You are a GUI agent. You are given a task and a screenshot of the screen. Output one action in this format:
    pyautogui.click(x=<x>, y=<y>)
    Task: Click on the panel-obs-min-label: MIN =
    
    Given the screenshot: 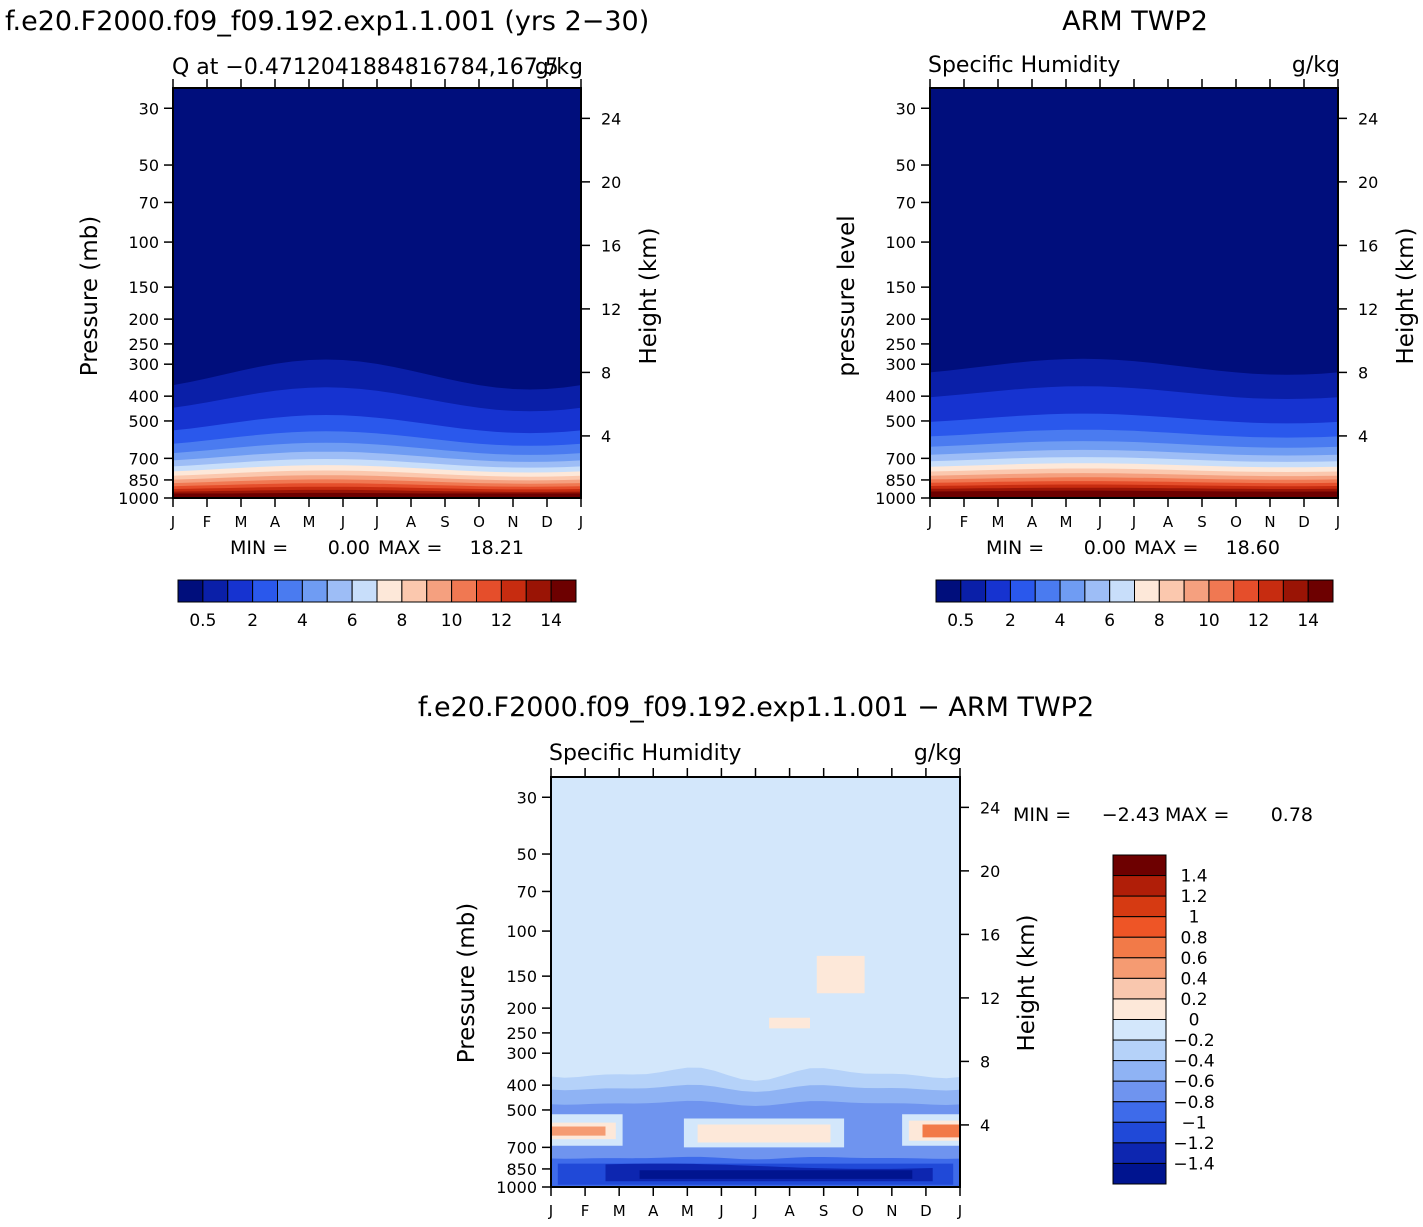 What is the action you would take?
    pyautogui.click(x=1015, y=548)
    